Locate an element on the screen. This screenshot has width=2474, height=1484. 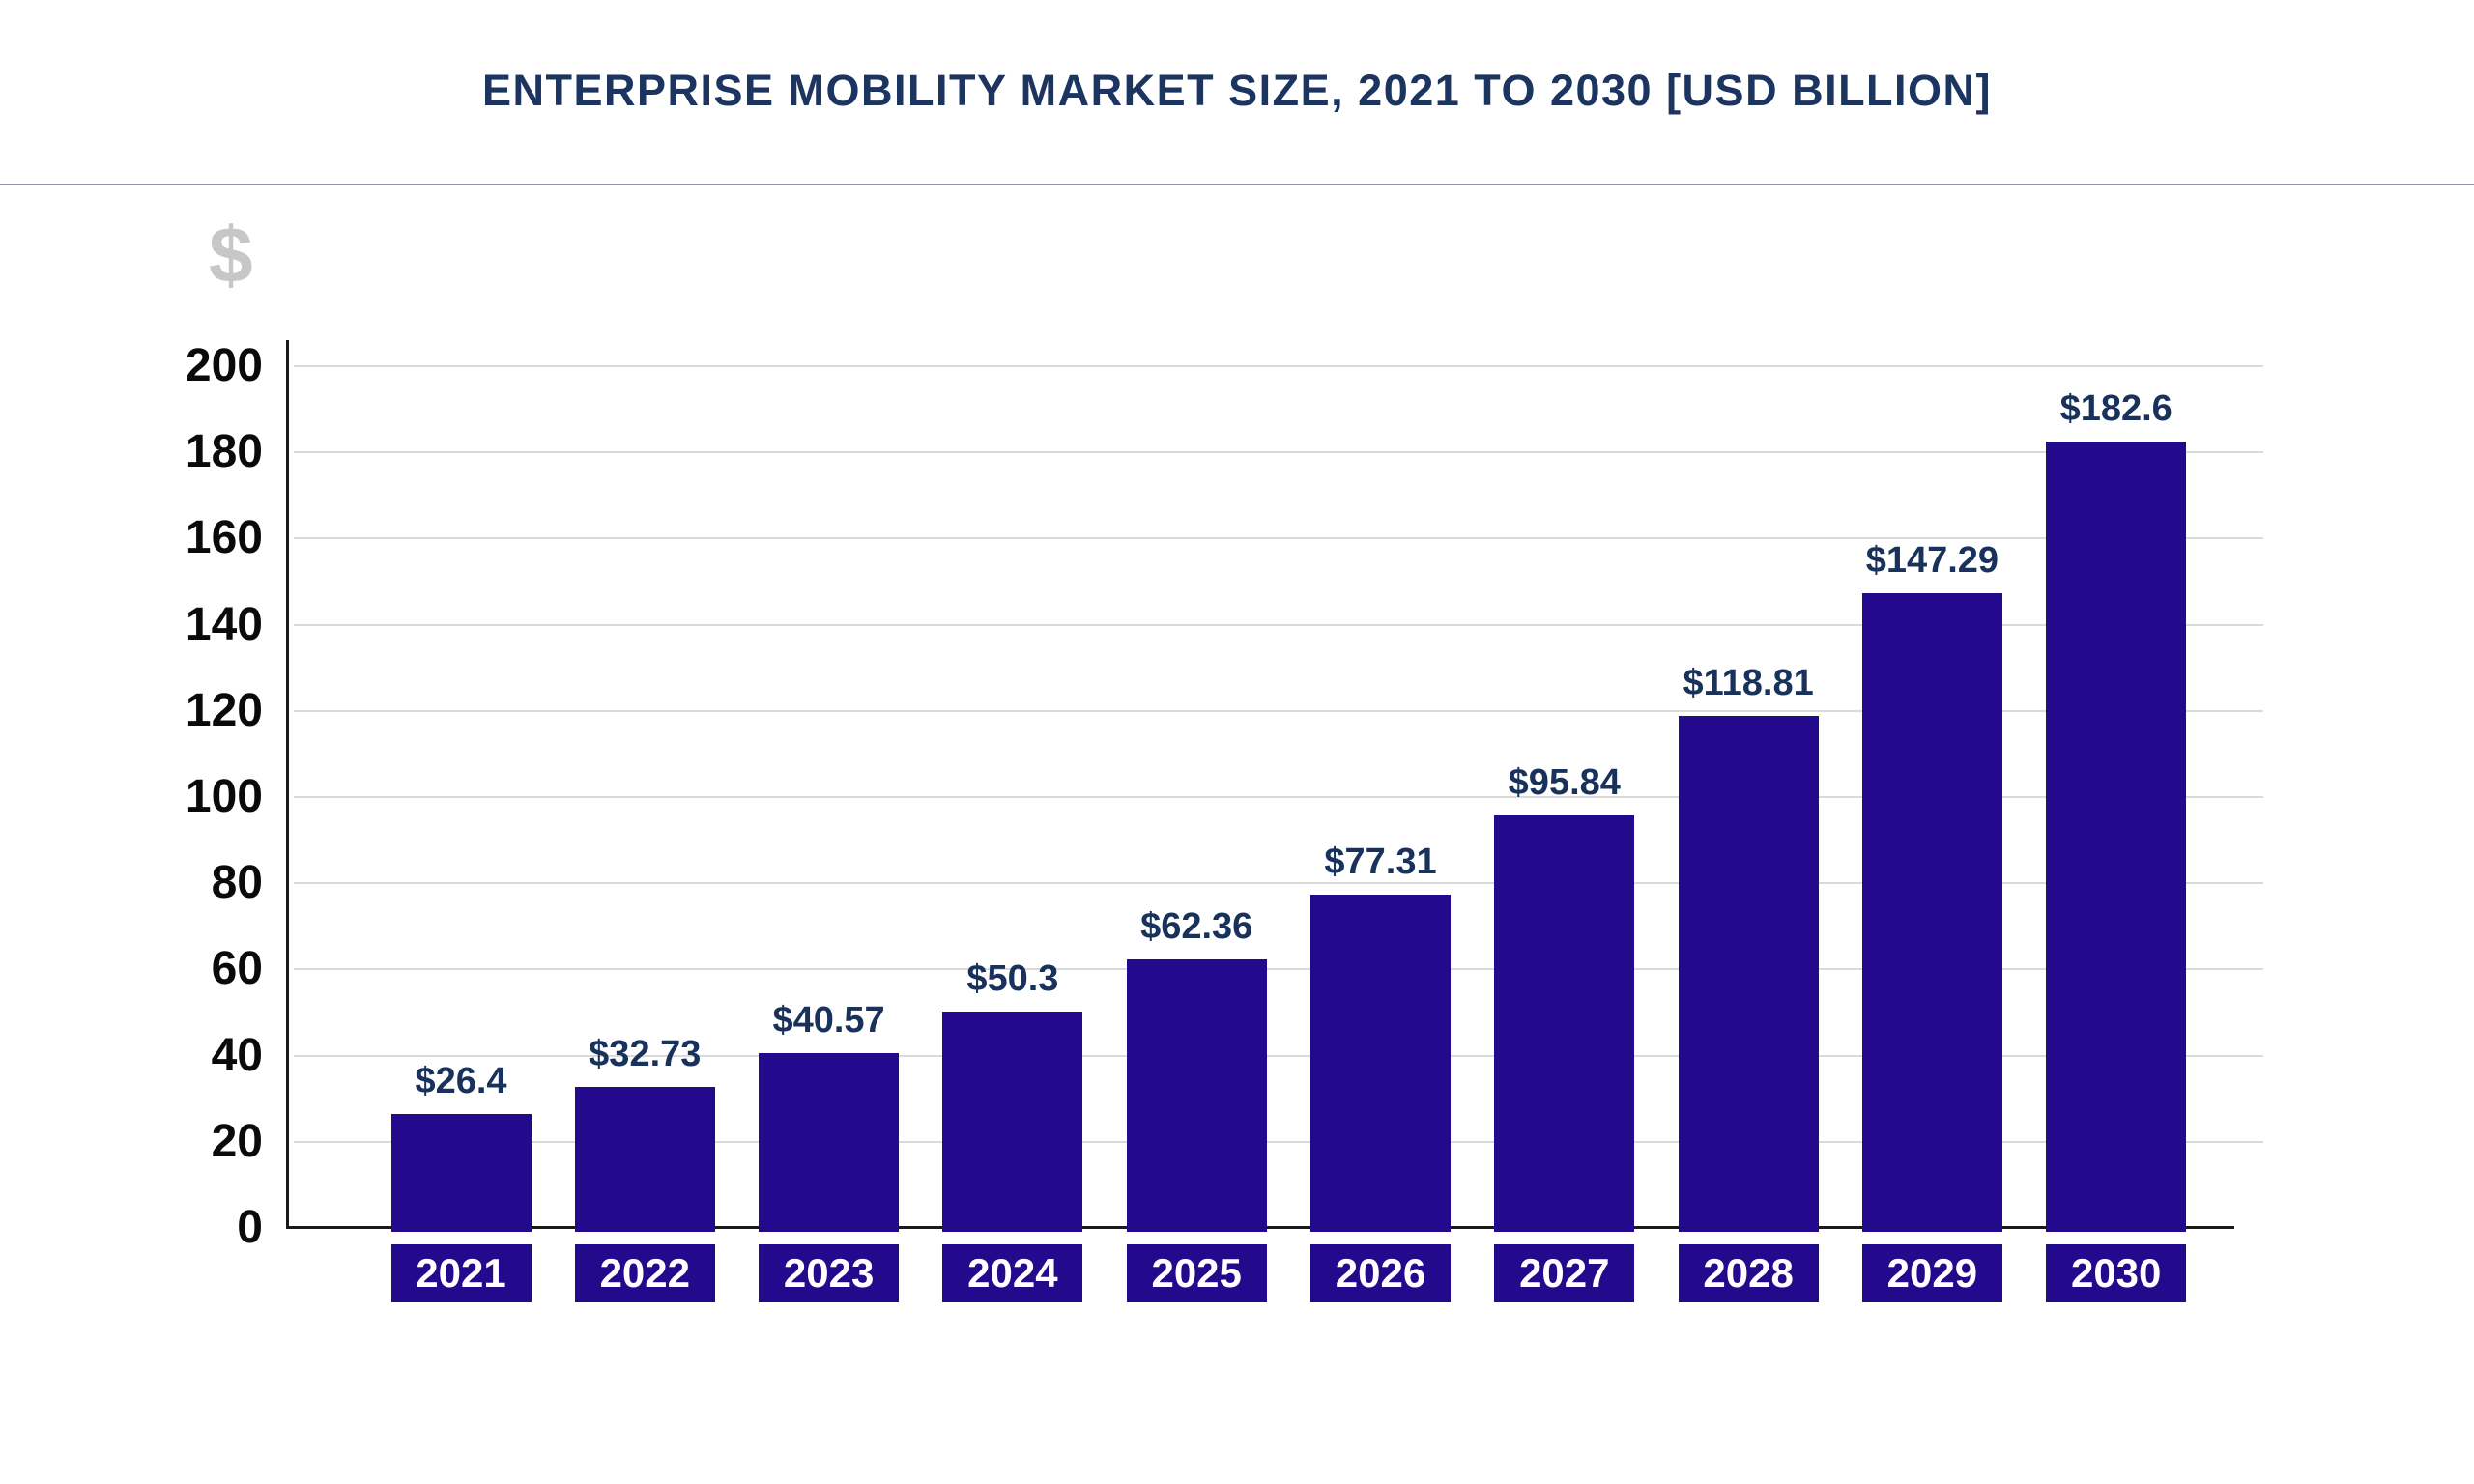
bar-value-label-2023: $40.57 is located at coordinates (829, 1021).